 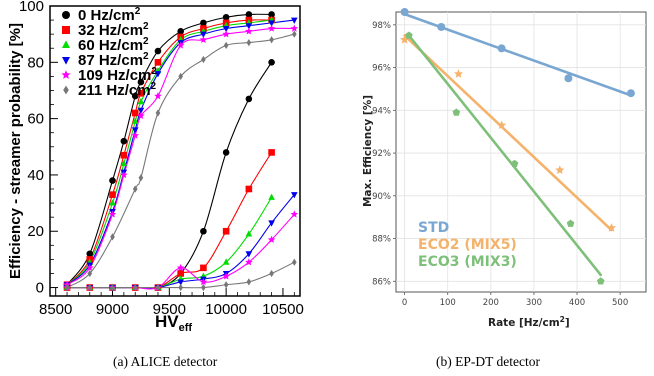 I want to click on alice-x-tick-label: 9000, so click(x=112, y=309).